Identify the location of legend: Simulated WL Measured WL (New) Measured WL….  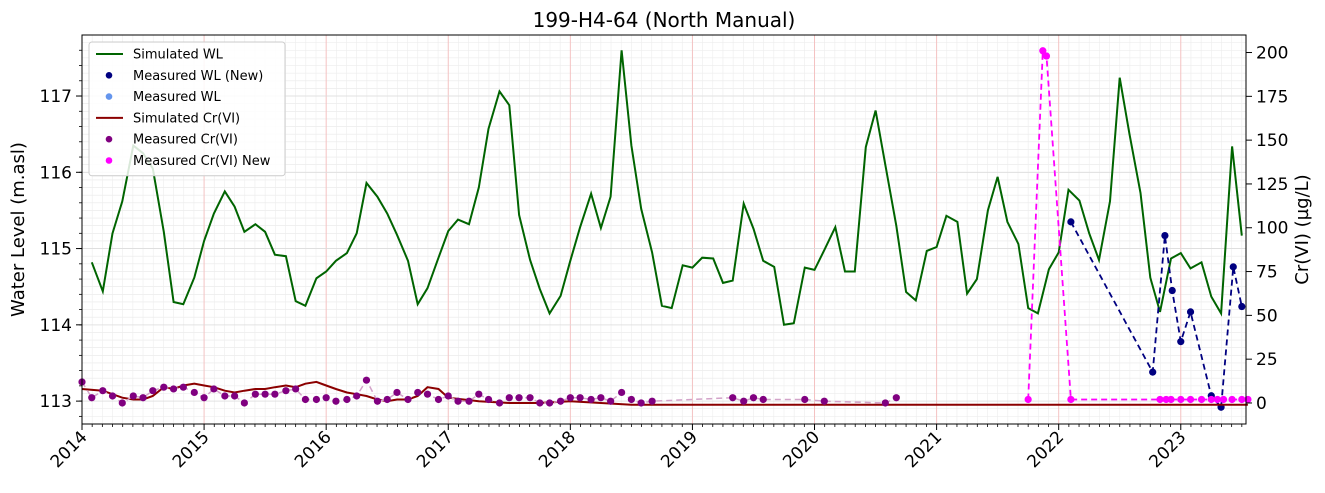
(187, 109).